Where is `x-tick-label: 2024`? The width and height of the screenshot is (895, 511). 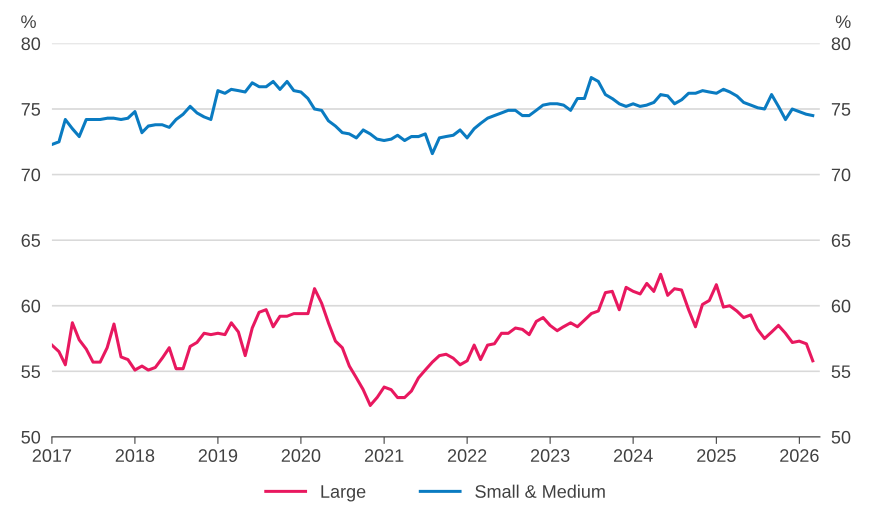
x-tick-label: 2024 is located at coordinates (633, 455).